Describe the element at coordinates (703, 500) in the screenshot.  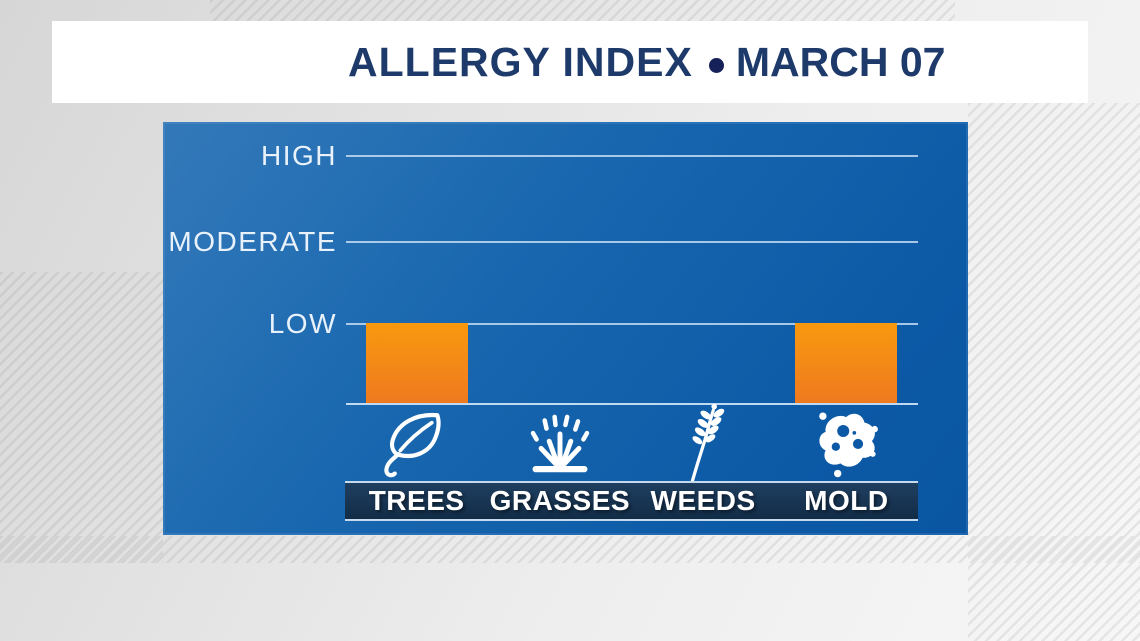
I see `category-label-weeds: WEEDS` at that location.